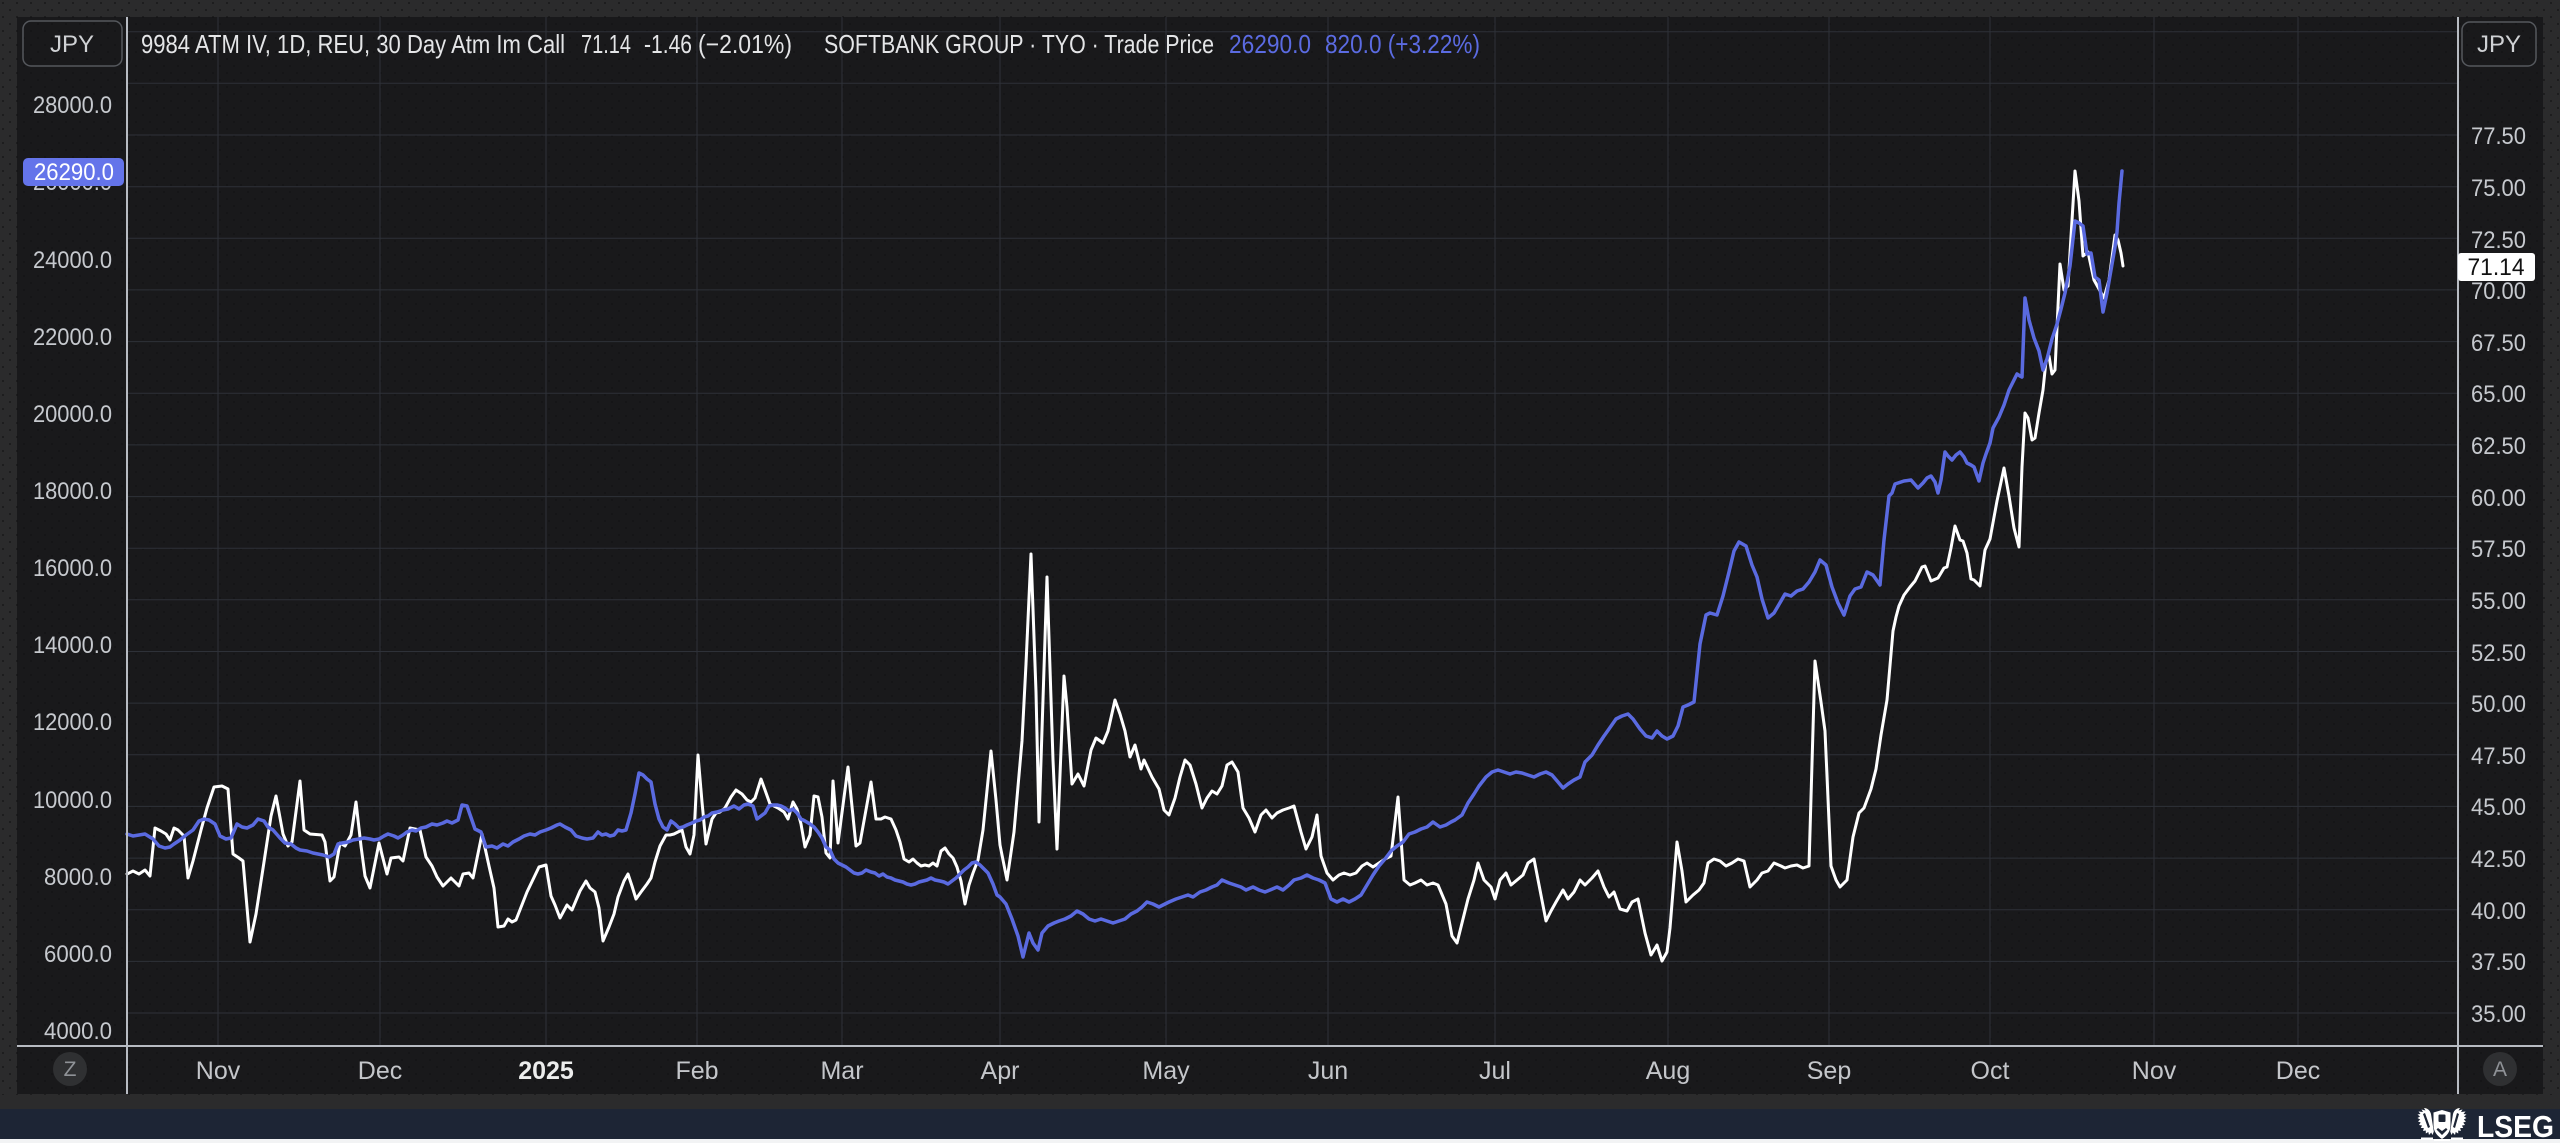 The height and width of the screenshot is (1143, 2560). What do you see at coordinates (1668, 1071) in the screenshot?
I see `svg-text: Aug` at bounding box center [1668, 1071].